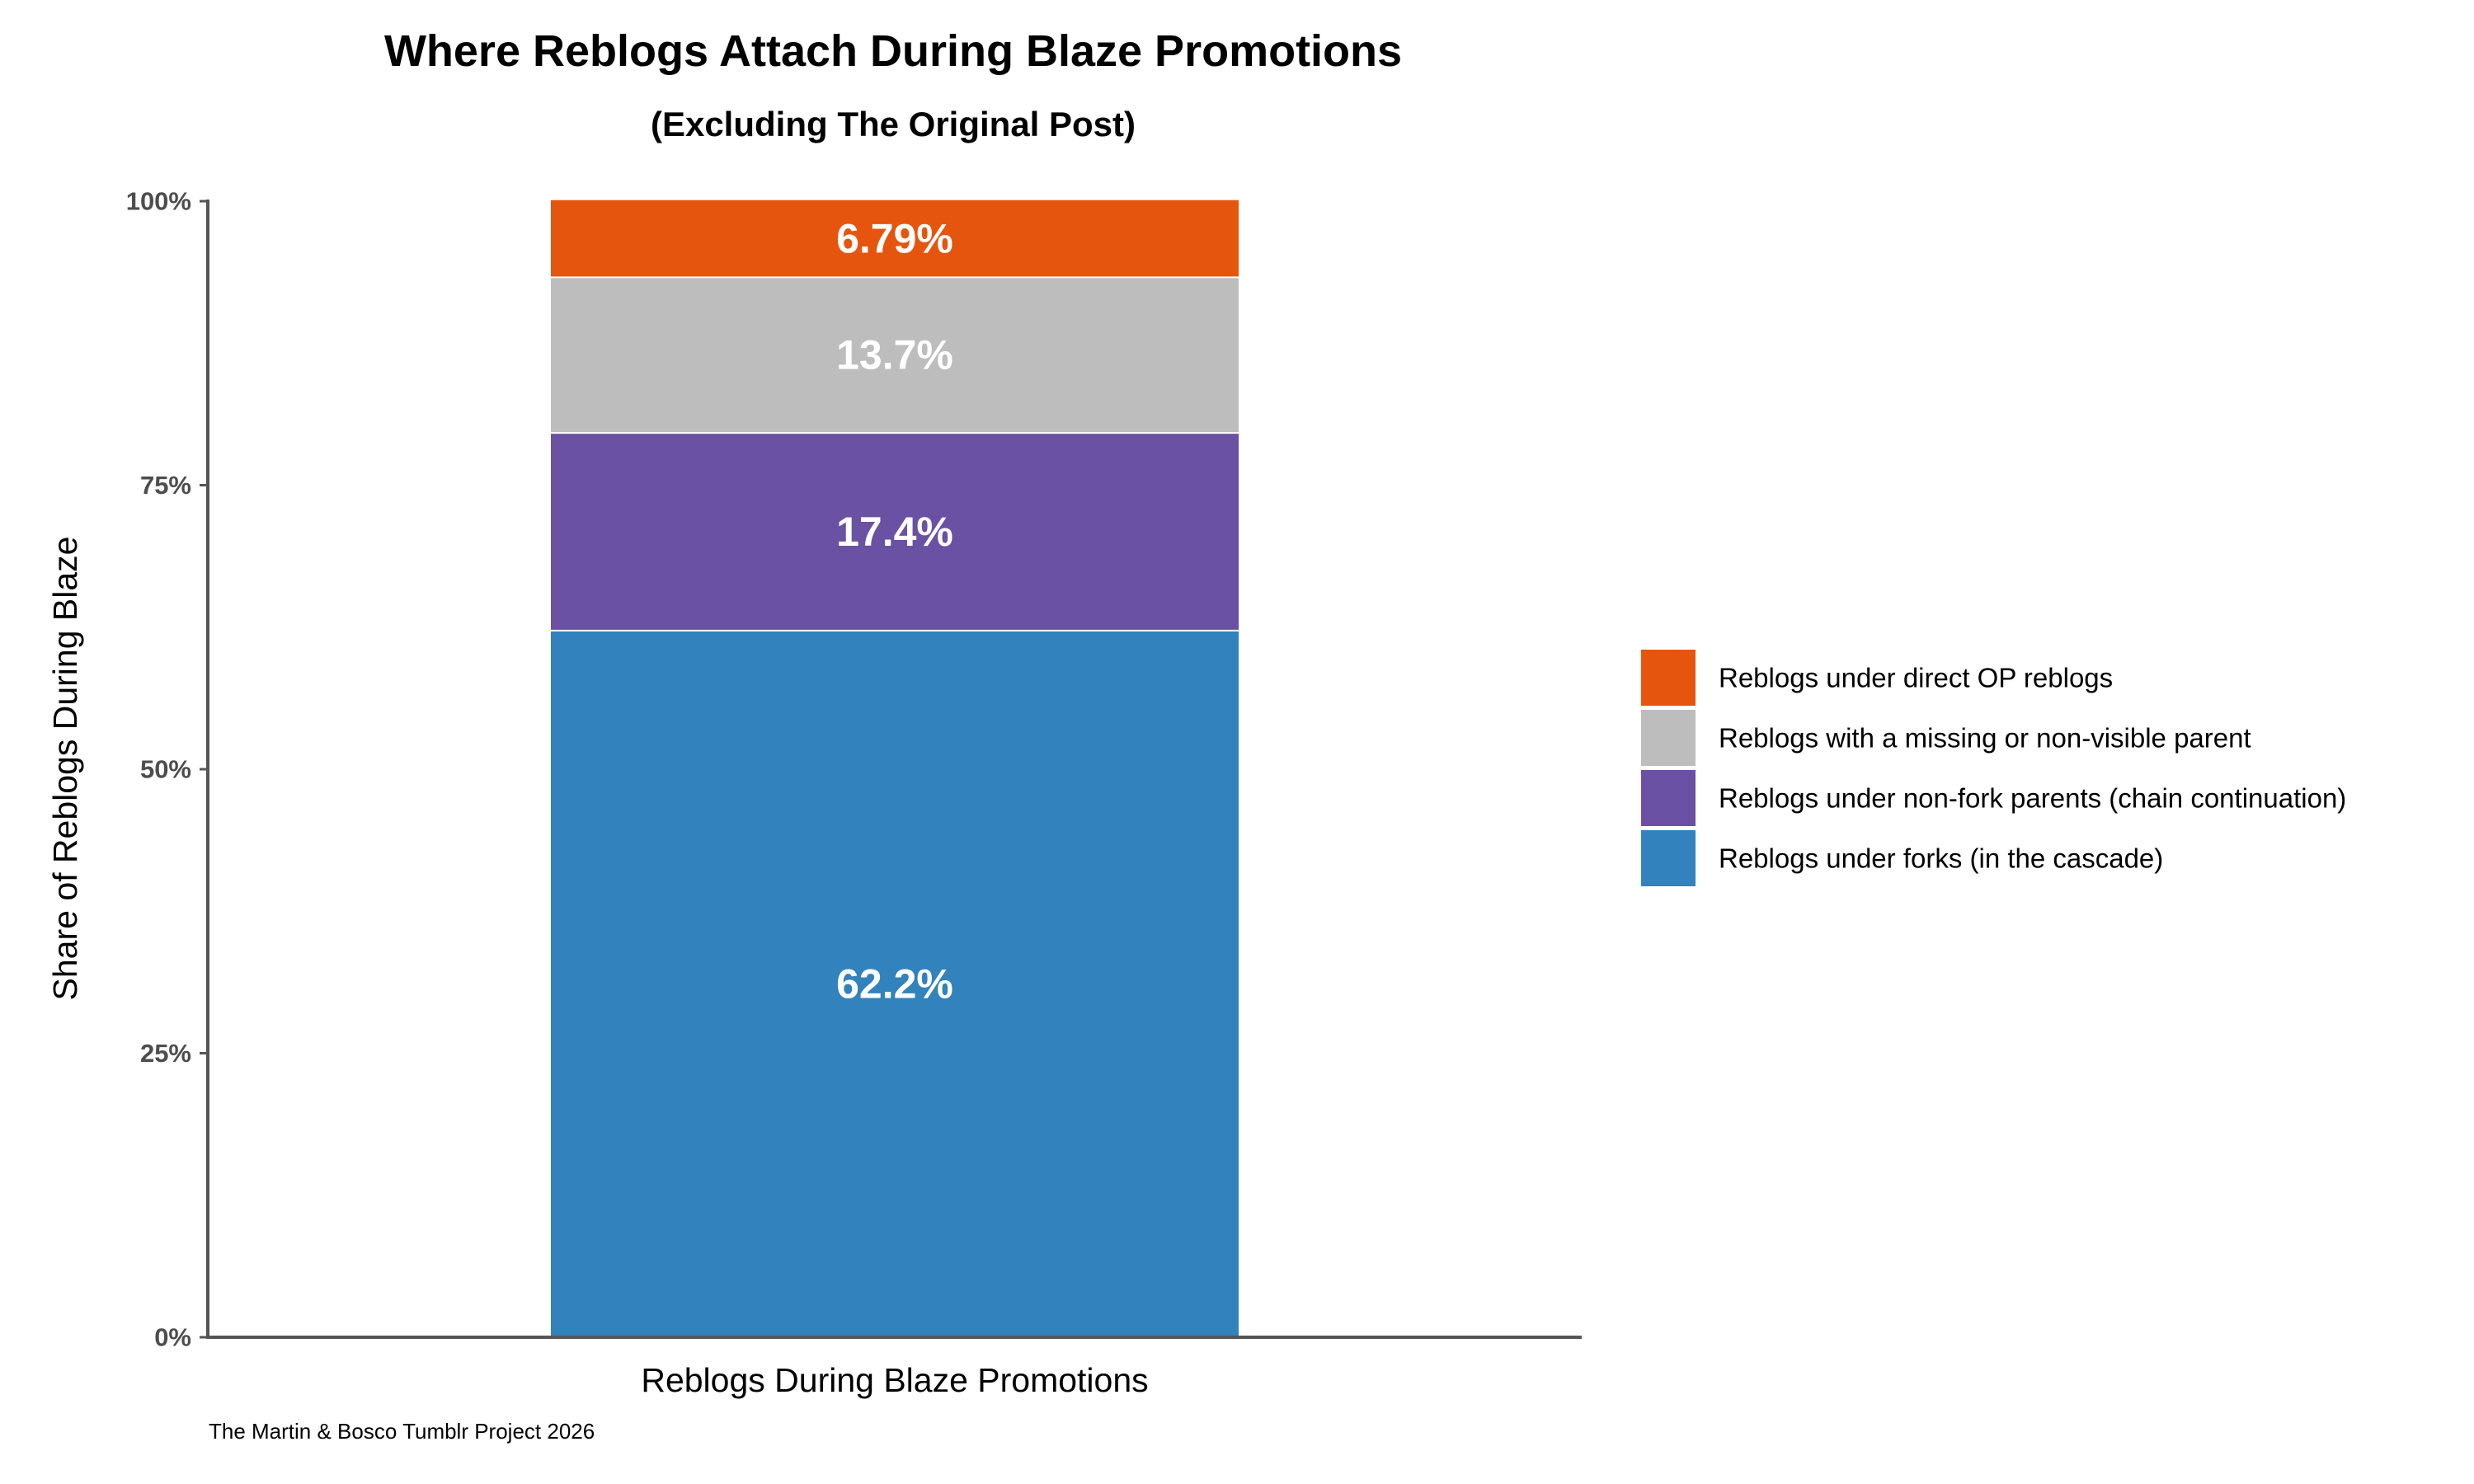 The height and width of the screenshot is (1484, 2474). I want to click on y-tick-label: 100%, so click(158, 201).